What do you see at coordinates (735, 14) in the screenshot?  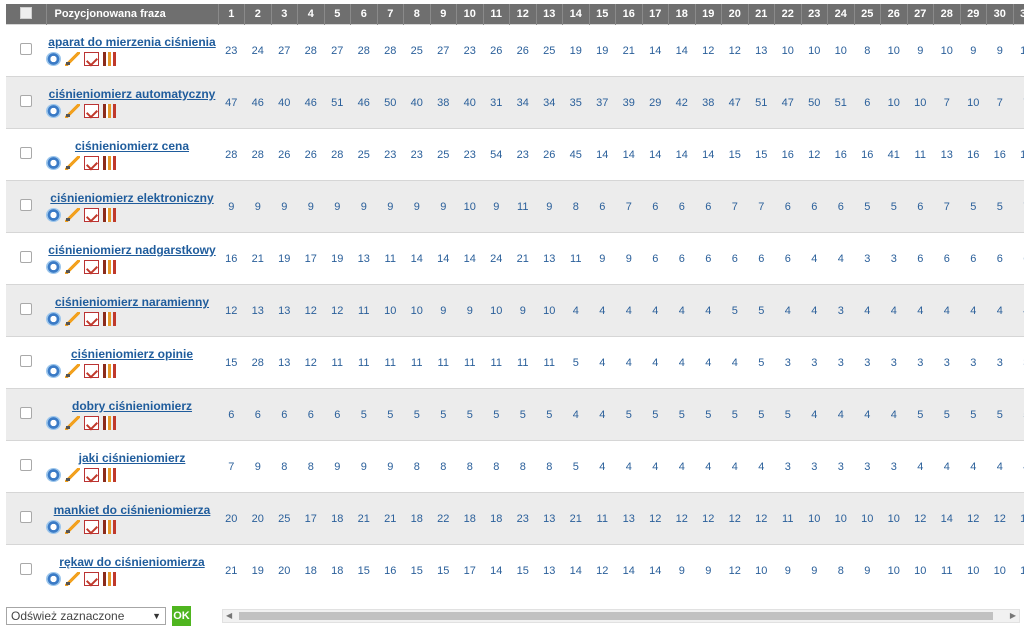 I see `day-column-header: 20` at bounding box center [735, 14].